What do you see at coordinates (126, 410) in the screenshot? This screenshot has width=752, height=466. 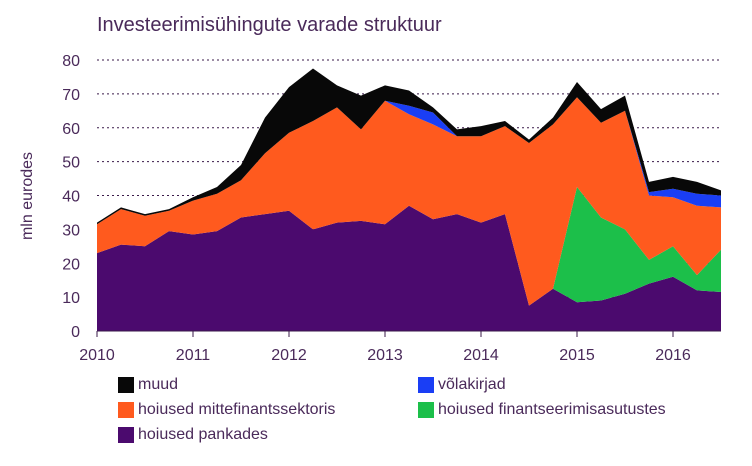 I see `legend-swatch-mittefinants` at bounding box center [126, 410].